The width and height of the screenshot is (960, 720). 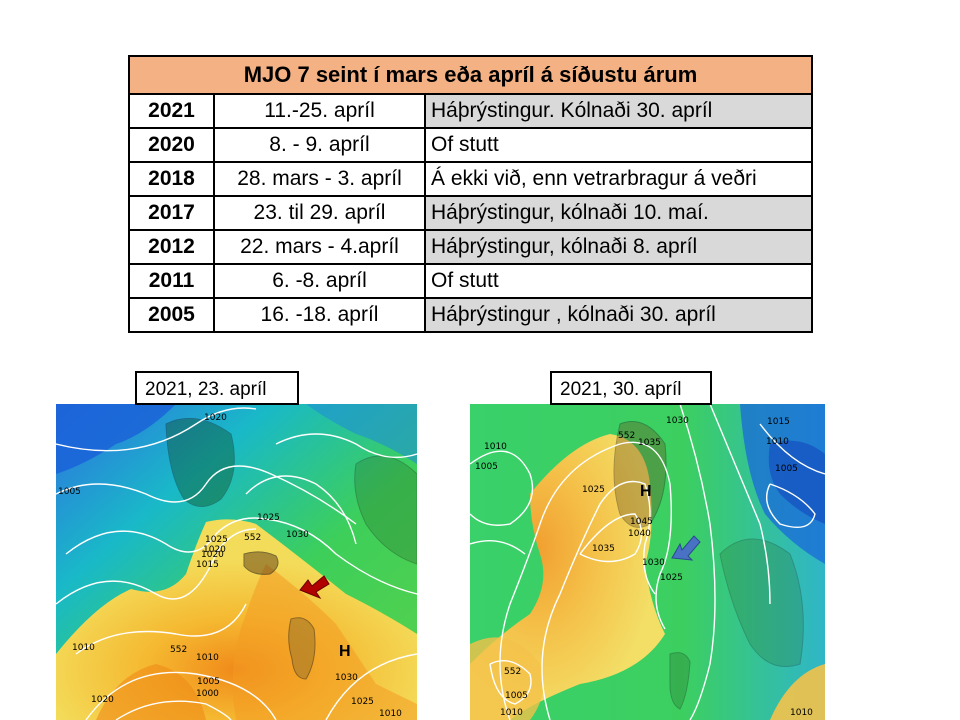 What do you see at coordinates (171, 145) in the screenshot?
I see `year-cell: 2020` at bounding box center [171, 145].